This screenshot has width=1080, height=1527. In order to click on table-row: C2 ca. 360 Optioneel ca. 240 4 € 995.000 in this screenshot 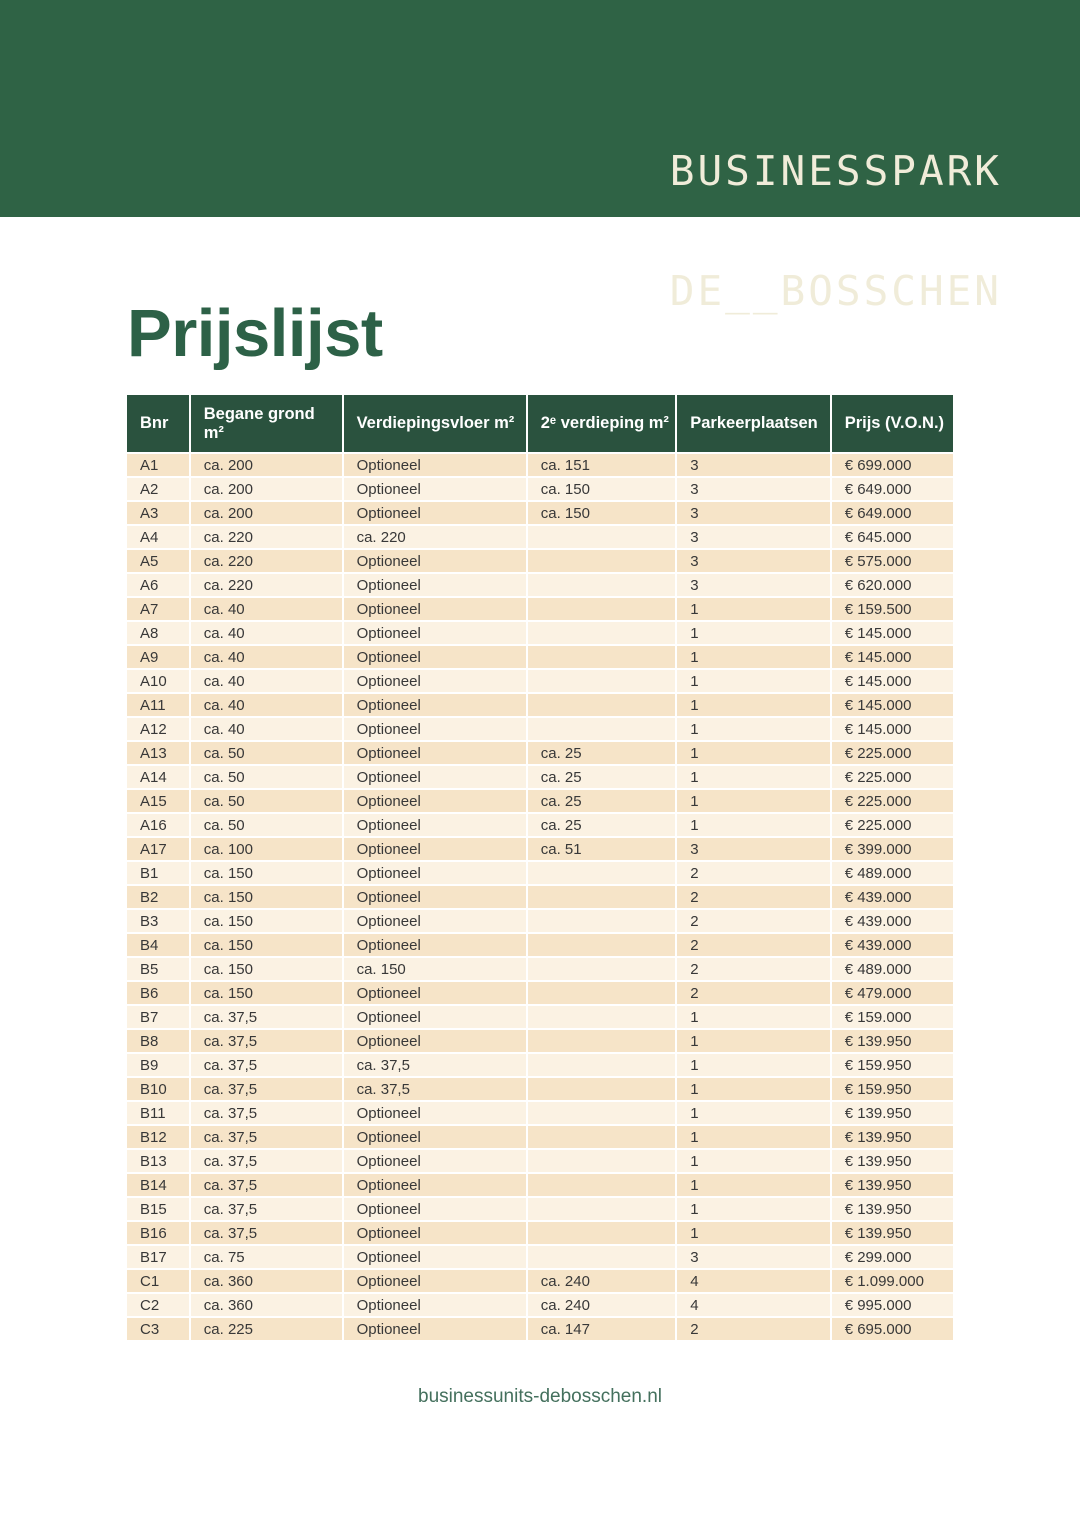, I will do `click(540, 1306)`.